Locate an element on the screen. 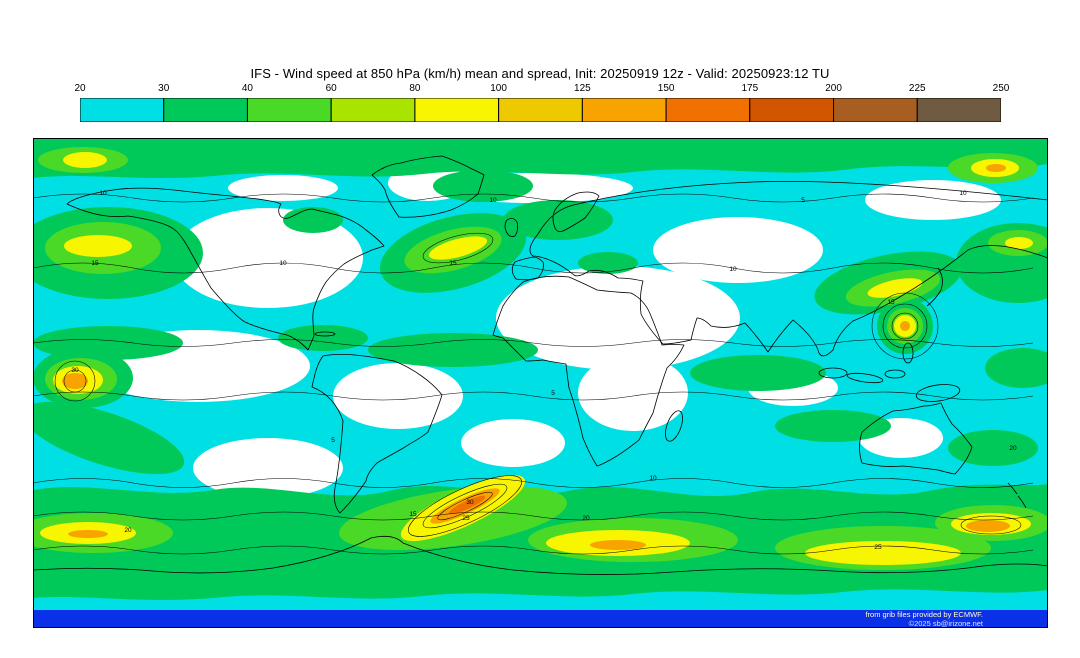 This screenshot has height=658, width=1080. colorbar-tick: 40 is located at coordinates (247, 88).